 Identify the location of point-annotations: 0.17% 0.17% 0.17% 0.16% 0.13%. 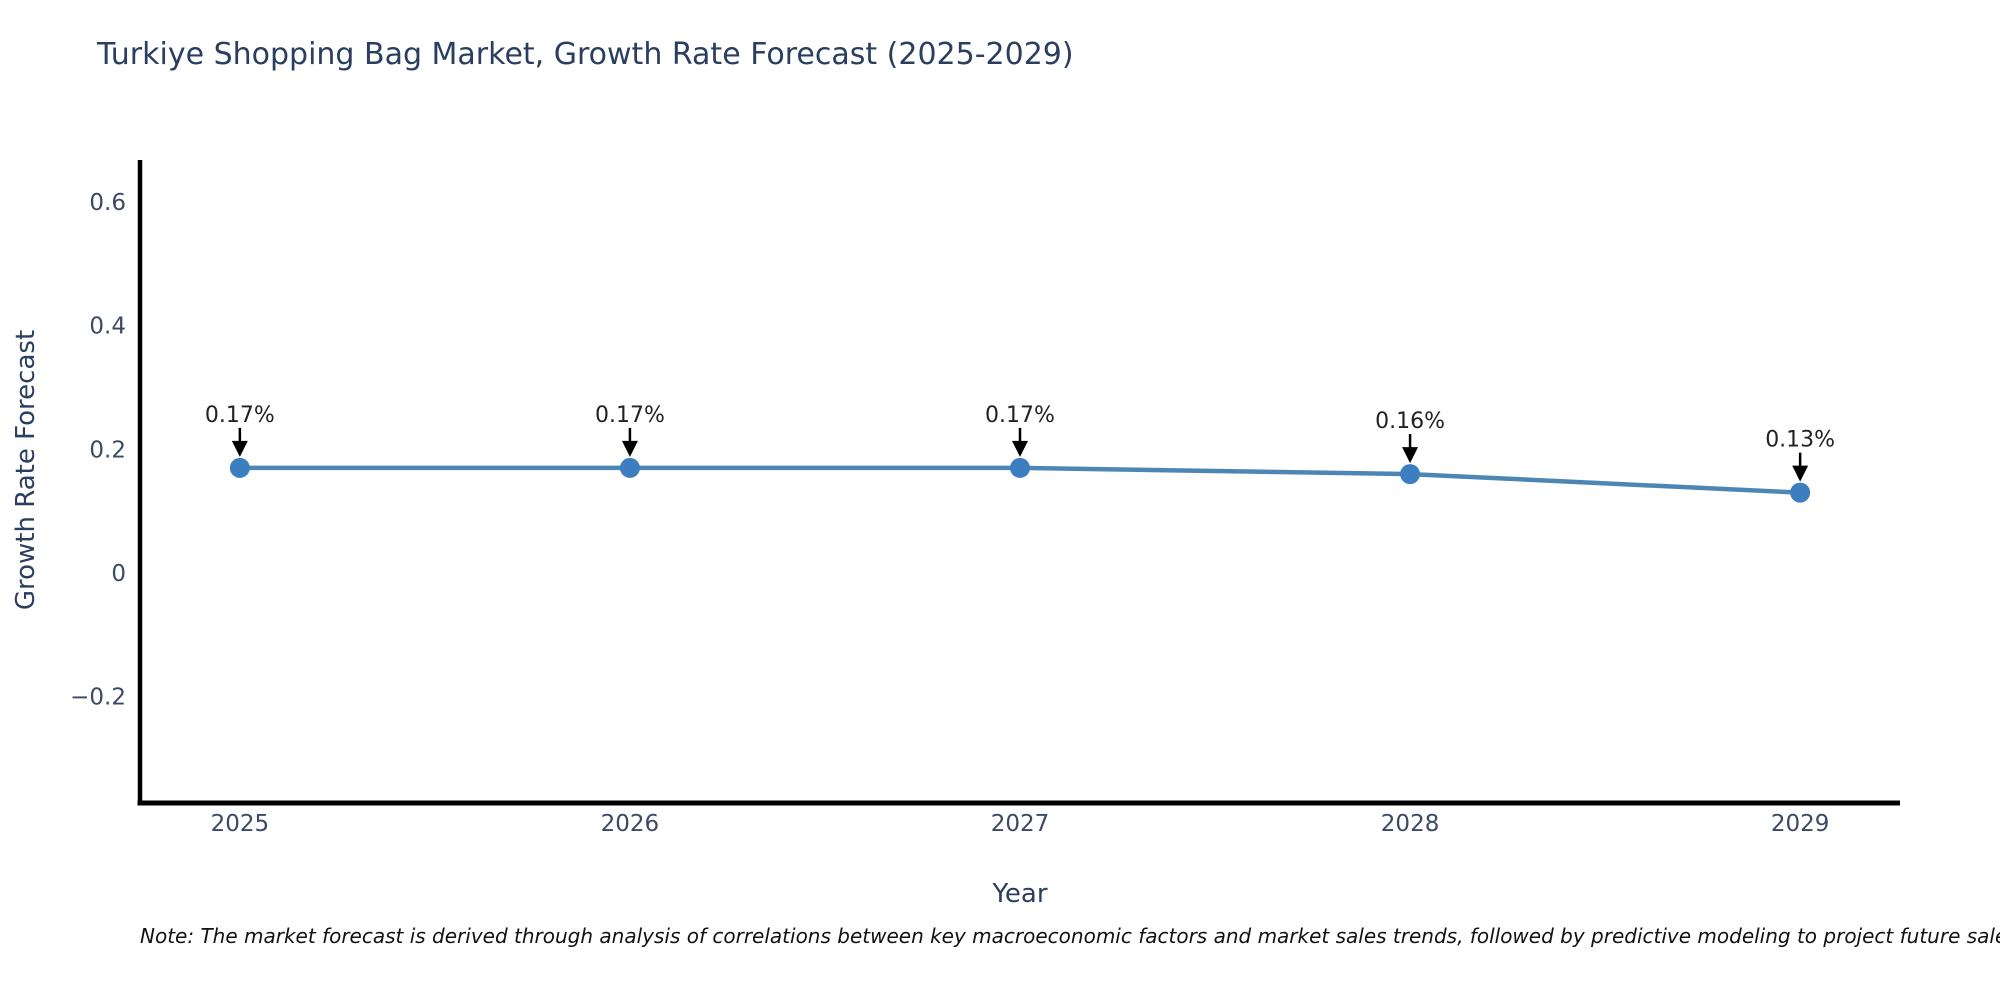
(1020, 442).